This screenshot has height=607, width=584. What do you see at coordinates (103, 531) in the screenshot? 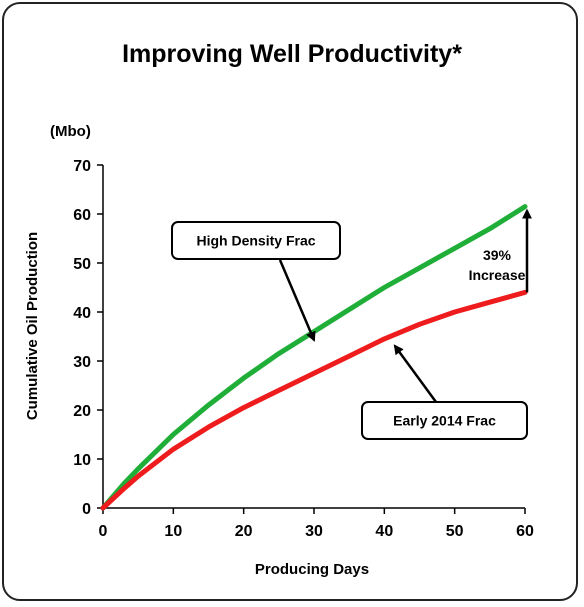
I see `x-tick-label: 0` at bounding box center [103, 531].